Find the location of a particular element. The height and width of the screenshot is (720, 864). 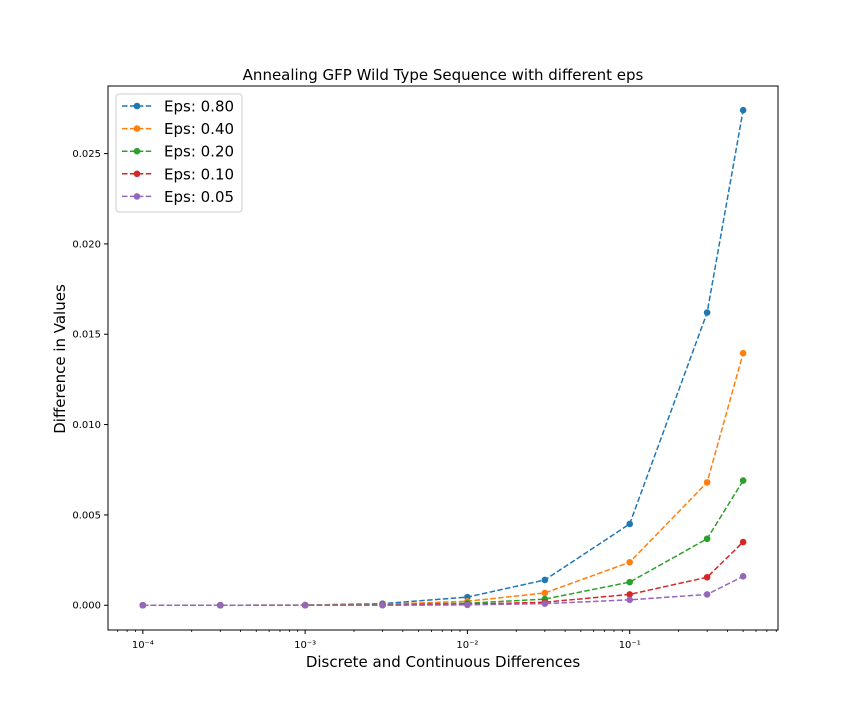

legend-label: Eps: 0.40 is located at coordinates (199, 129).